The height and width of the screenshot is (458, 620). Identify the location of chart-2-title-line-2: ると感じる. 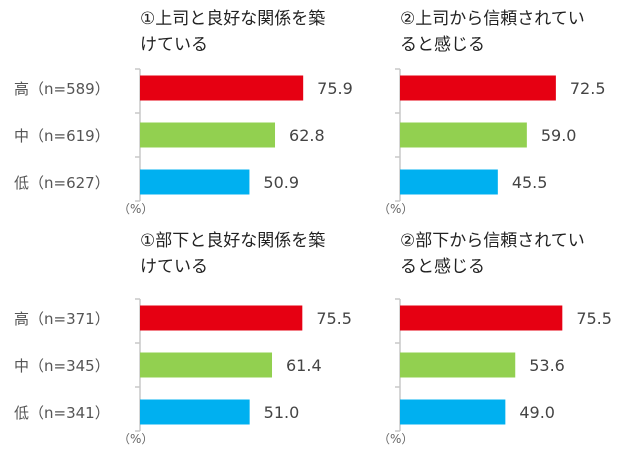
(442, 45).